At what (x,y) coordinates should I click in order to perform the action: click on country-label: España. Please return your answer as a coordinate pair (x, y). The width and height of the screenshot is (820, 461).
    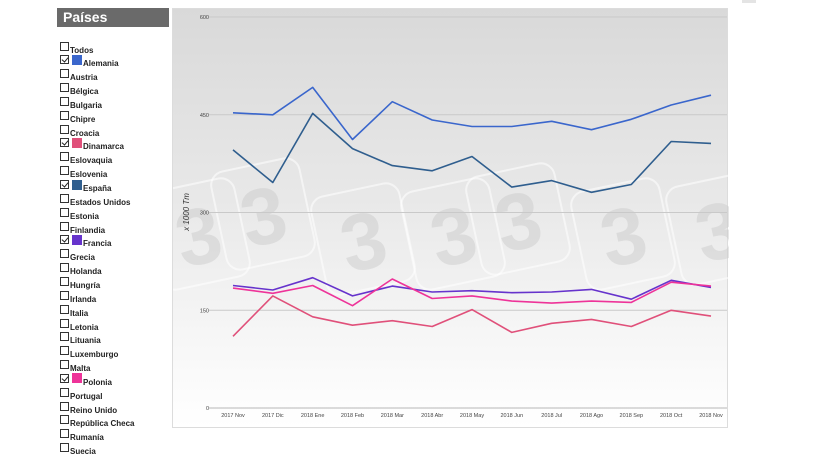
    Looking at the image, I should click on (97, 188).